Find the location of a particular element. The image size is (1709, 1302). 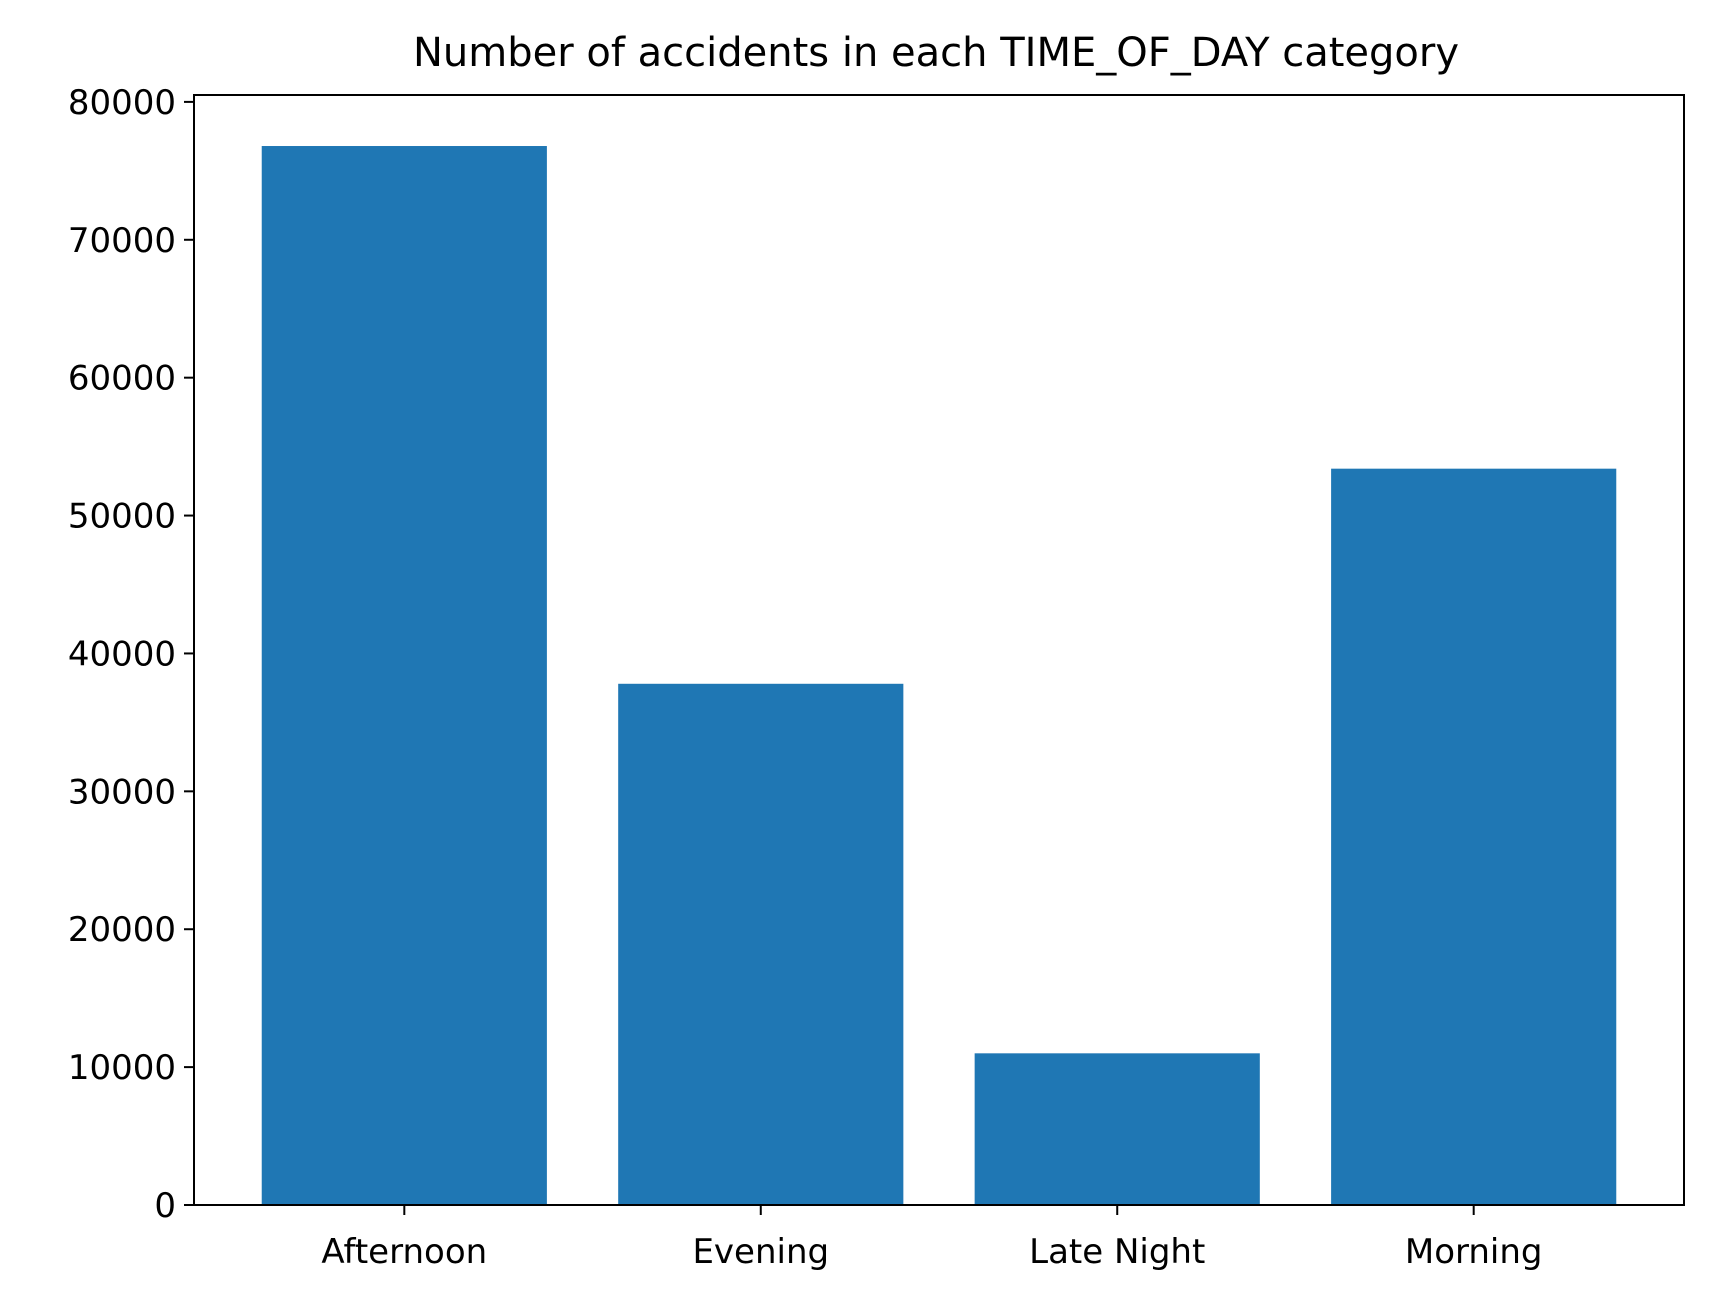

y-tick-label: 60000 is located at coordinates (122, 379).